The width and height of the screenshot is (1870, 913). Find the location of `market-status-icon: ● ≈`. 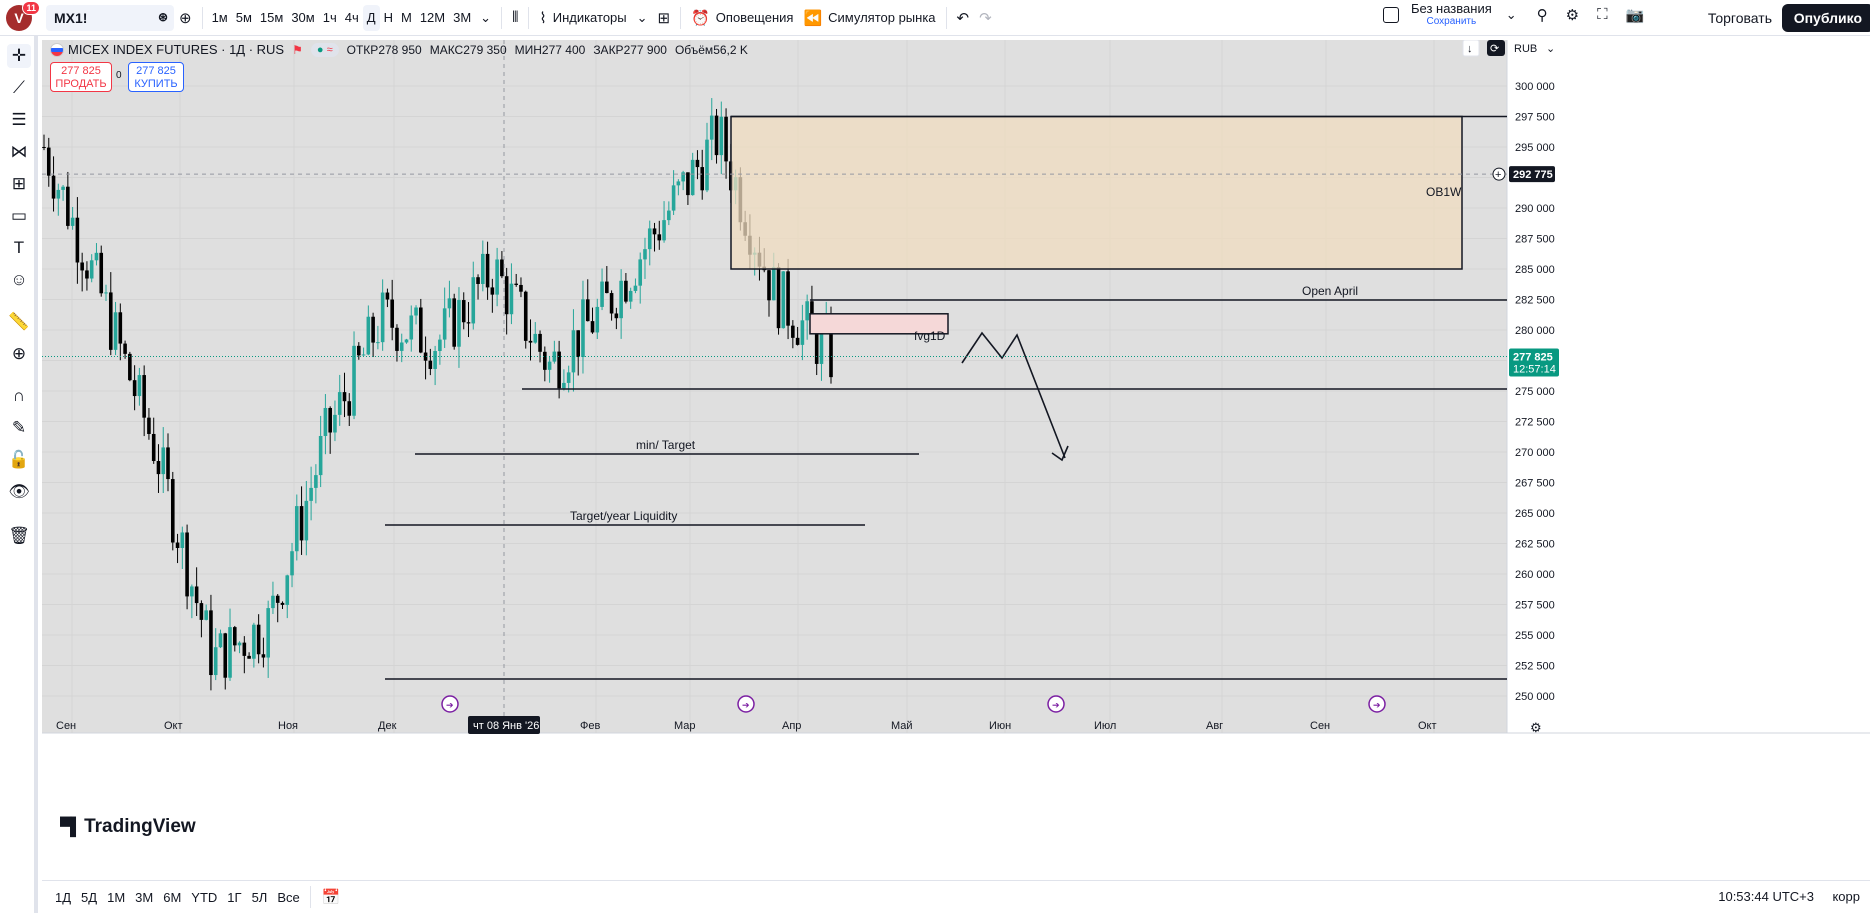

market-status-icon: ● ≈ is located at coordinates (324, 49).